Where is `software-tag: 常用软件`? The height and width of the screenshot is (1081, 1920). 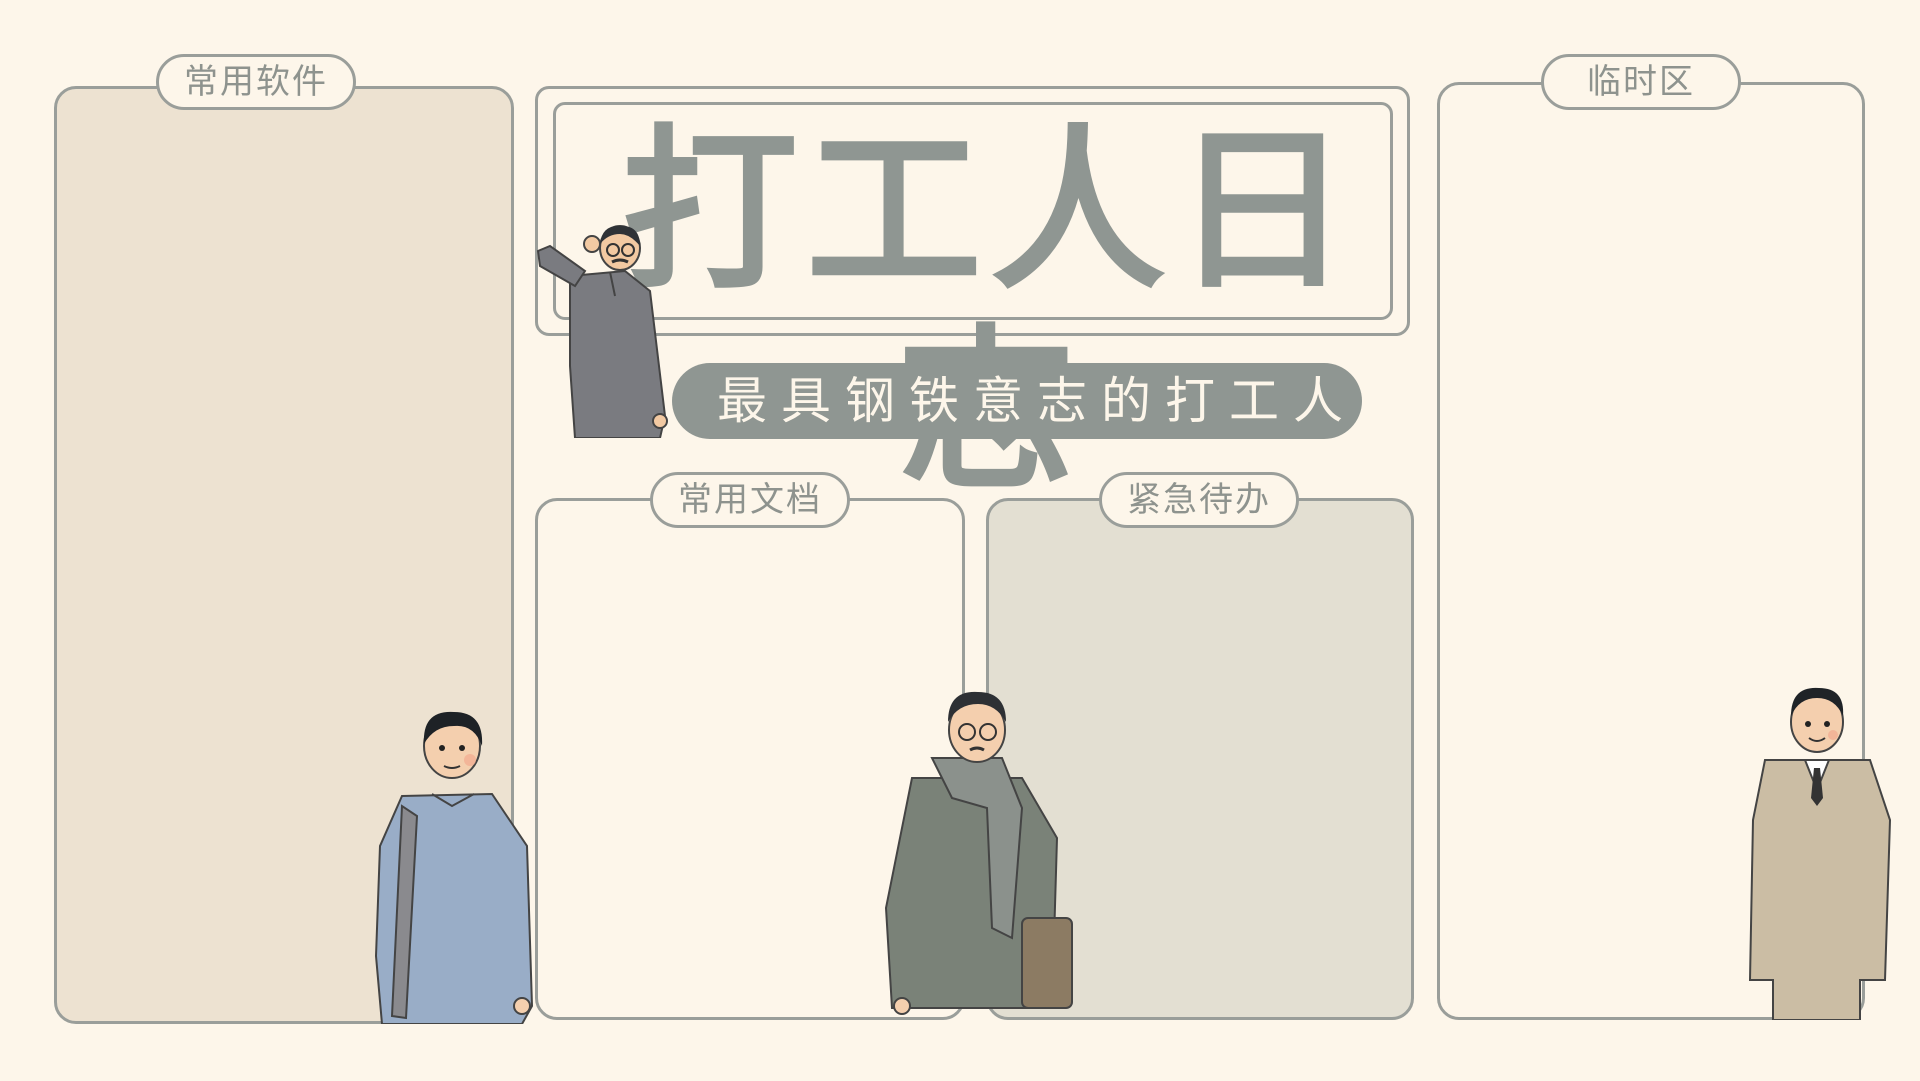
software-tag: 常用软件 is located at coordinates (256, 82).